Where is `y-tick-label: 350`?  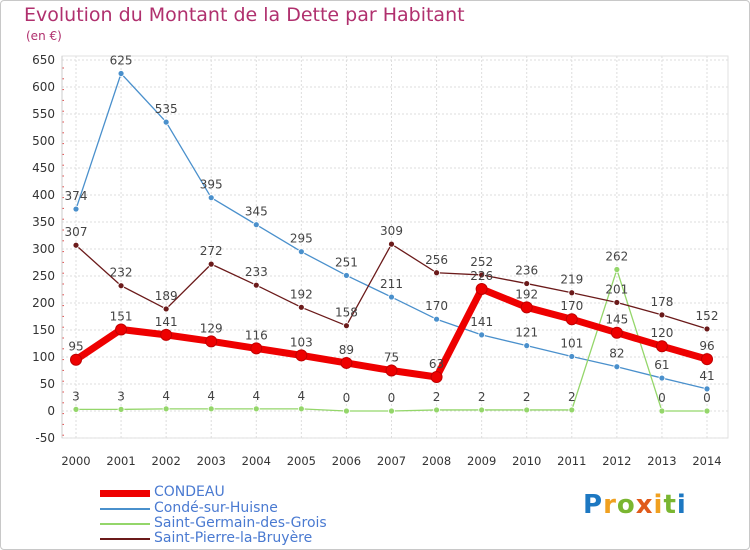 y-tick-label: 350 is located at coordinates (43, 222).